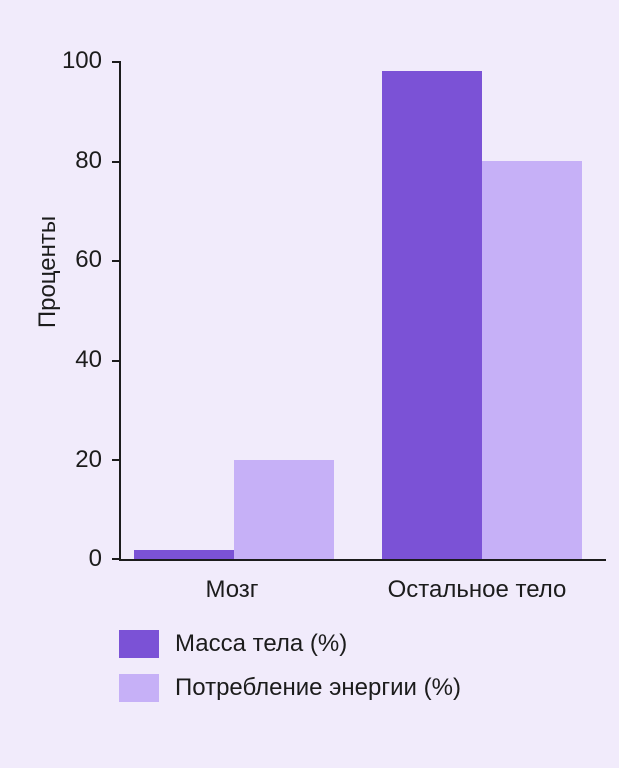 The image size is (619, 768). What do you see at coordinates (318, 687) in the screenshot?
I see `legend-label-energy: Потребление энергии (%)` at bounding box center [318, 687].